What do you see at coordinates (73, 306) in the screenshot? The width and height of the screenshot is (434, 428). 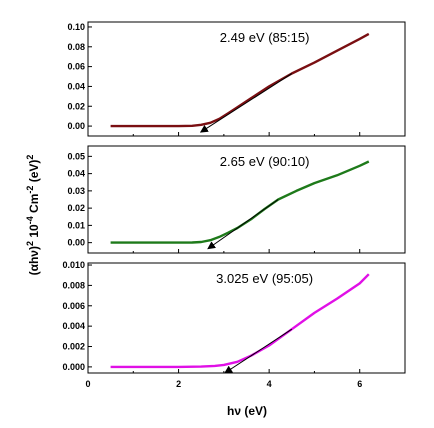 I see `y-tick-label: 0.006` at bounding box center [73, 306].